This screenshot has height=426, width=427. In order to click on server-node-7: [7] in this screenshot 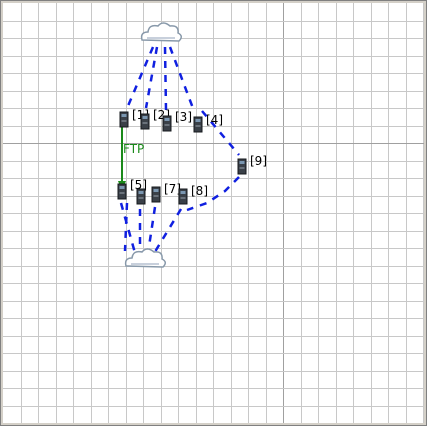, I will do `click(166, 192)`.